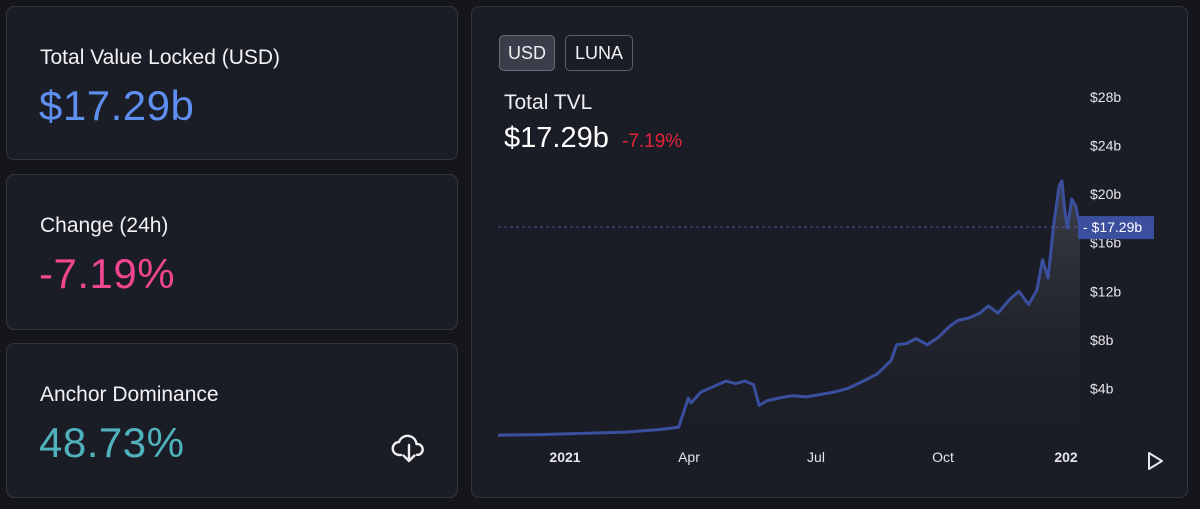 The height and width of the screenshot is (509, 1200). I want to click on tvl-value: $17.29b, so click(117, 105).